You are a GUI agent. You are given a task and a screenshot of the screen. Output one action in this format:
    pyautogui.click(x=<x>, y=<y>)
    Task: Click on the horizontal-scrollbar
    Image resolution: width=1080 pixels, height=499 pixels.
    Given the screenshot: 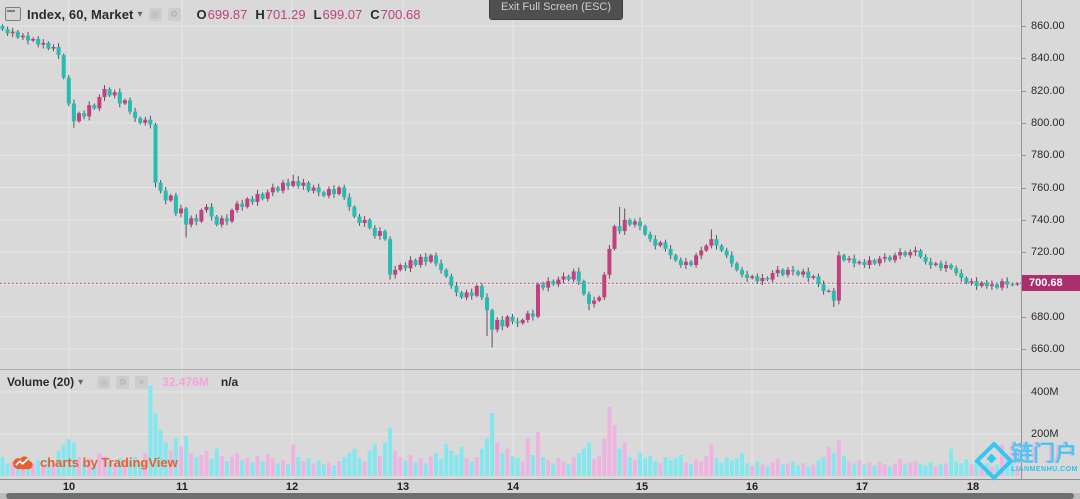 What is the action you would take?
    pyautogui.click(x=540, y=496)
    